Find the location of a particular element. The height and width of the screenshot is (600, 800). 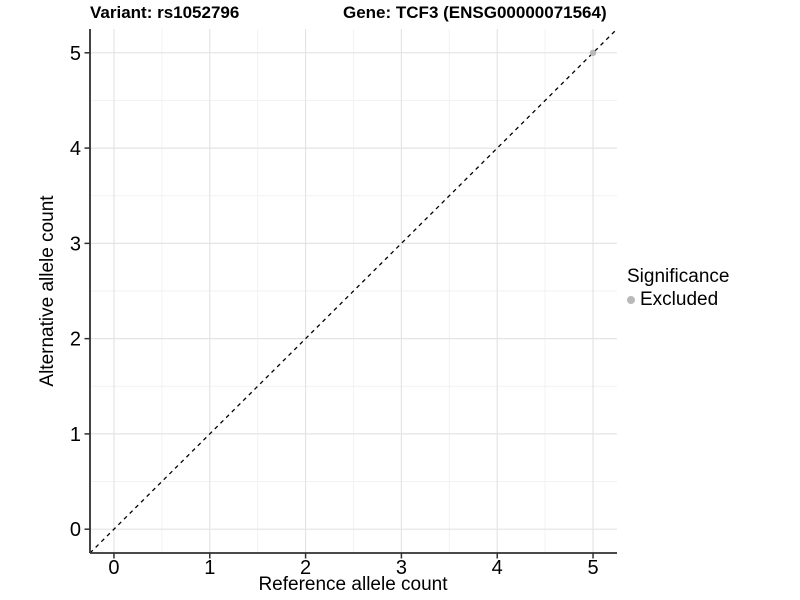

y-tick-label: 5 is located at coordinates (75, 54).